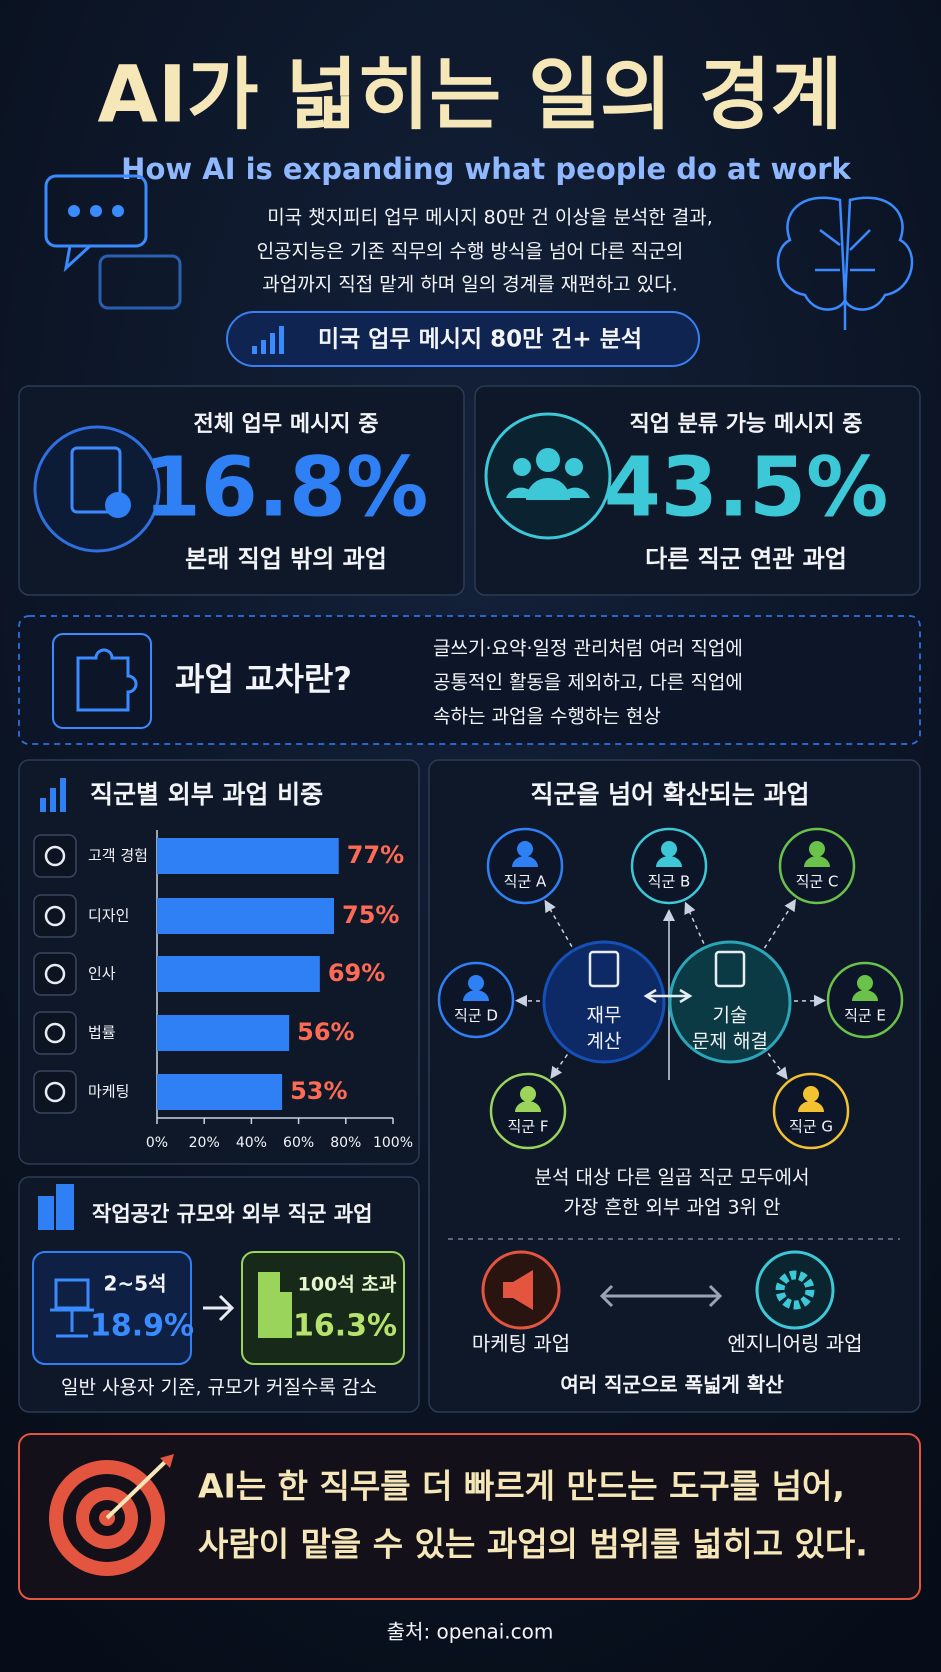  Describe the element at coordinates (53, 795) in the screenshot. I see `chart-icon` at that location.